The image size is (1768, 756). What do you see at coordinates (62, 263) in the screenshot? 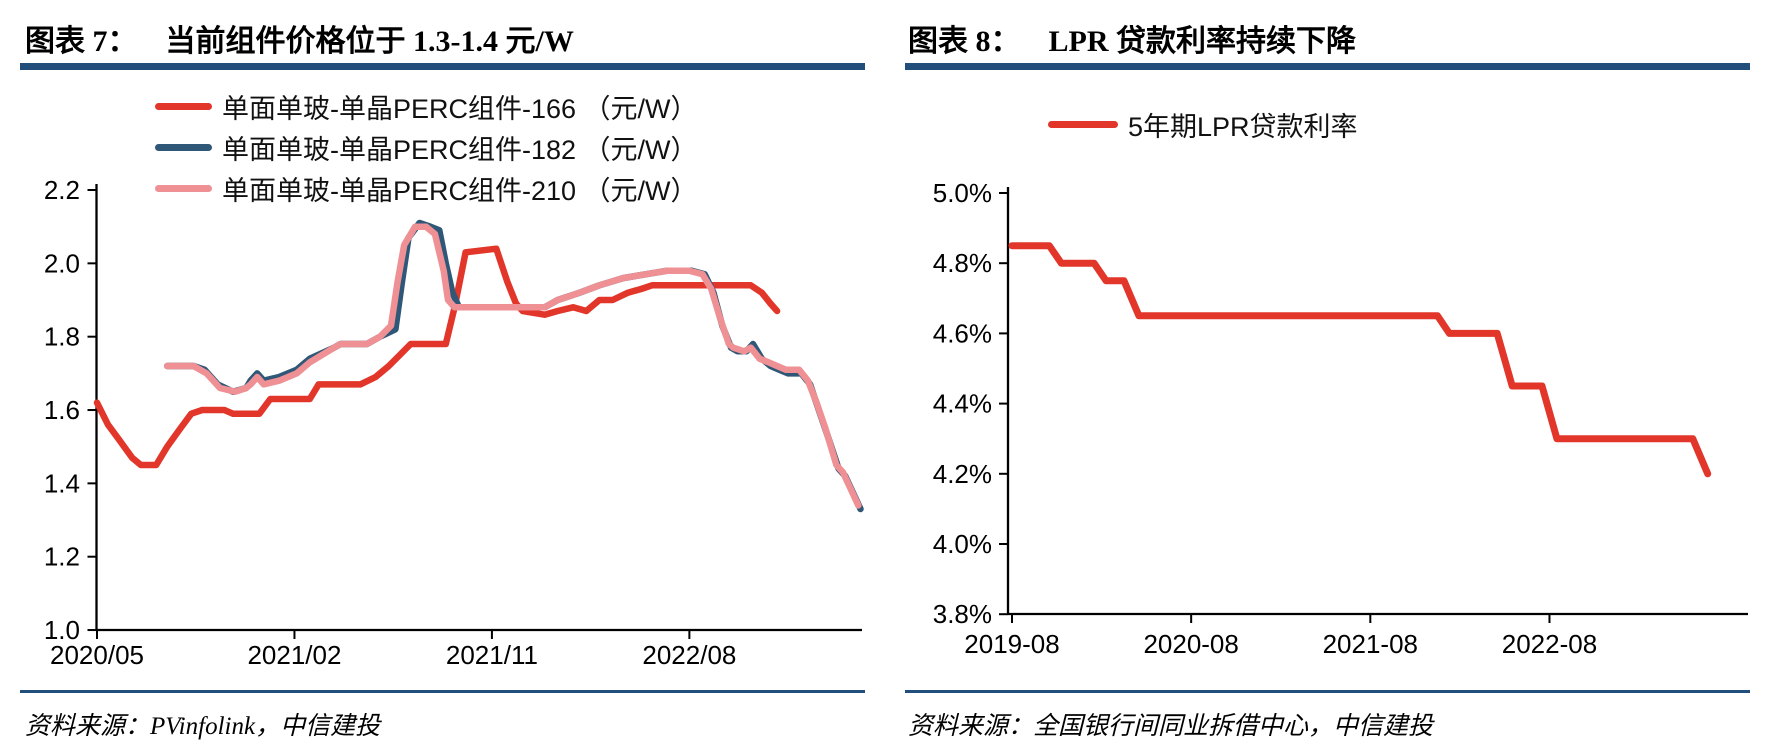
I see `y-tick-label: 2.0` at bounding box center [62, 263].